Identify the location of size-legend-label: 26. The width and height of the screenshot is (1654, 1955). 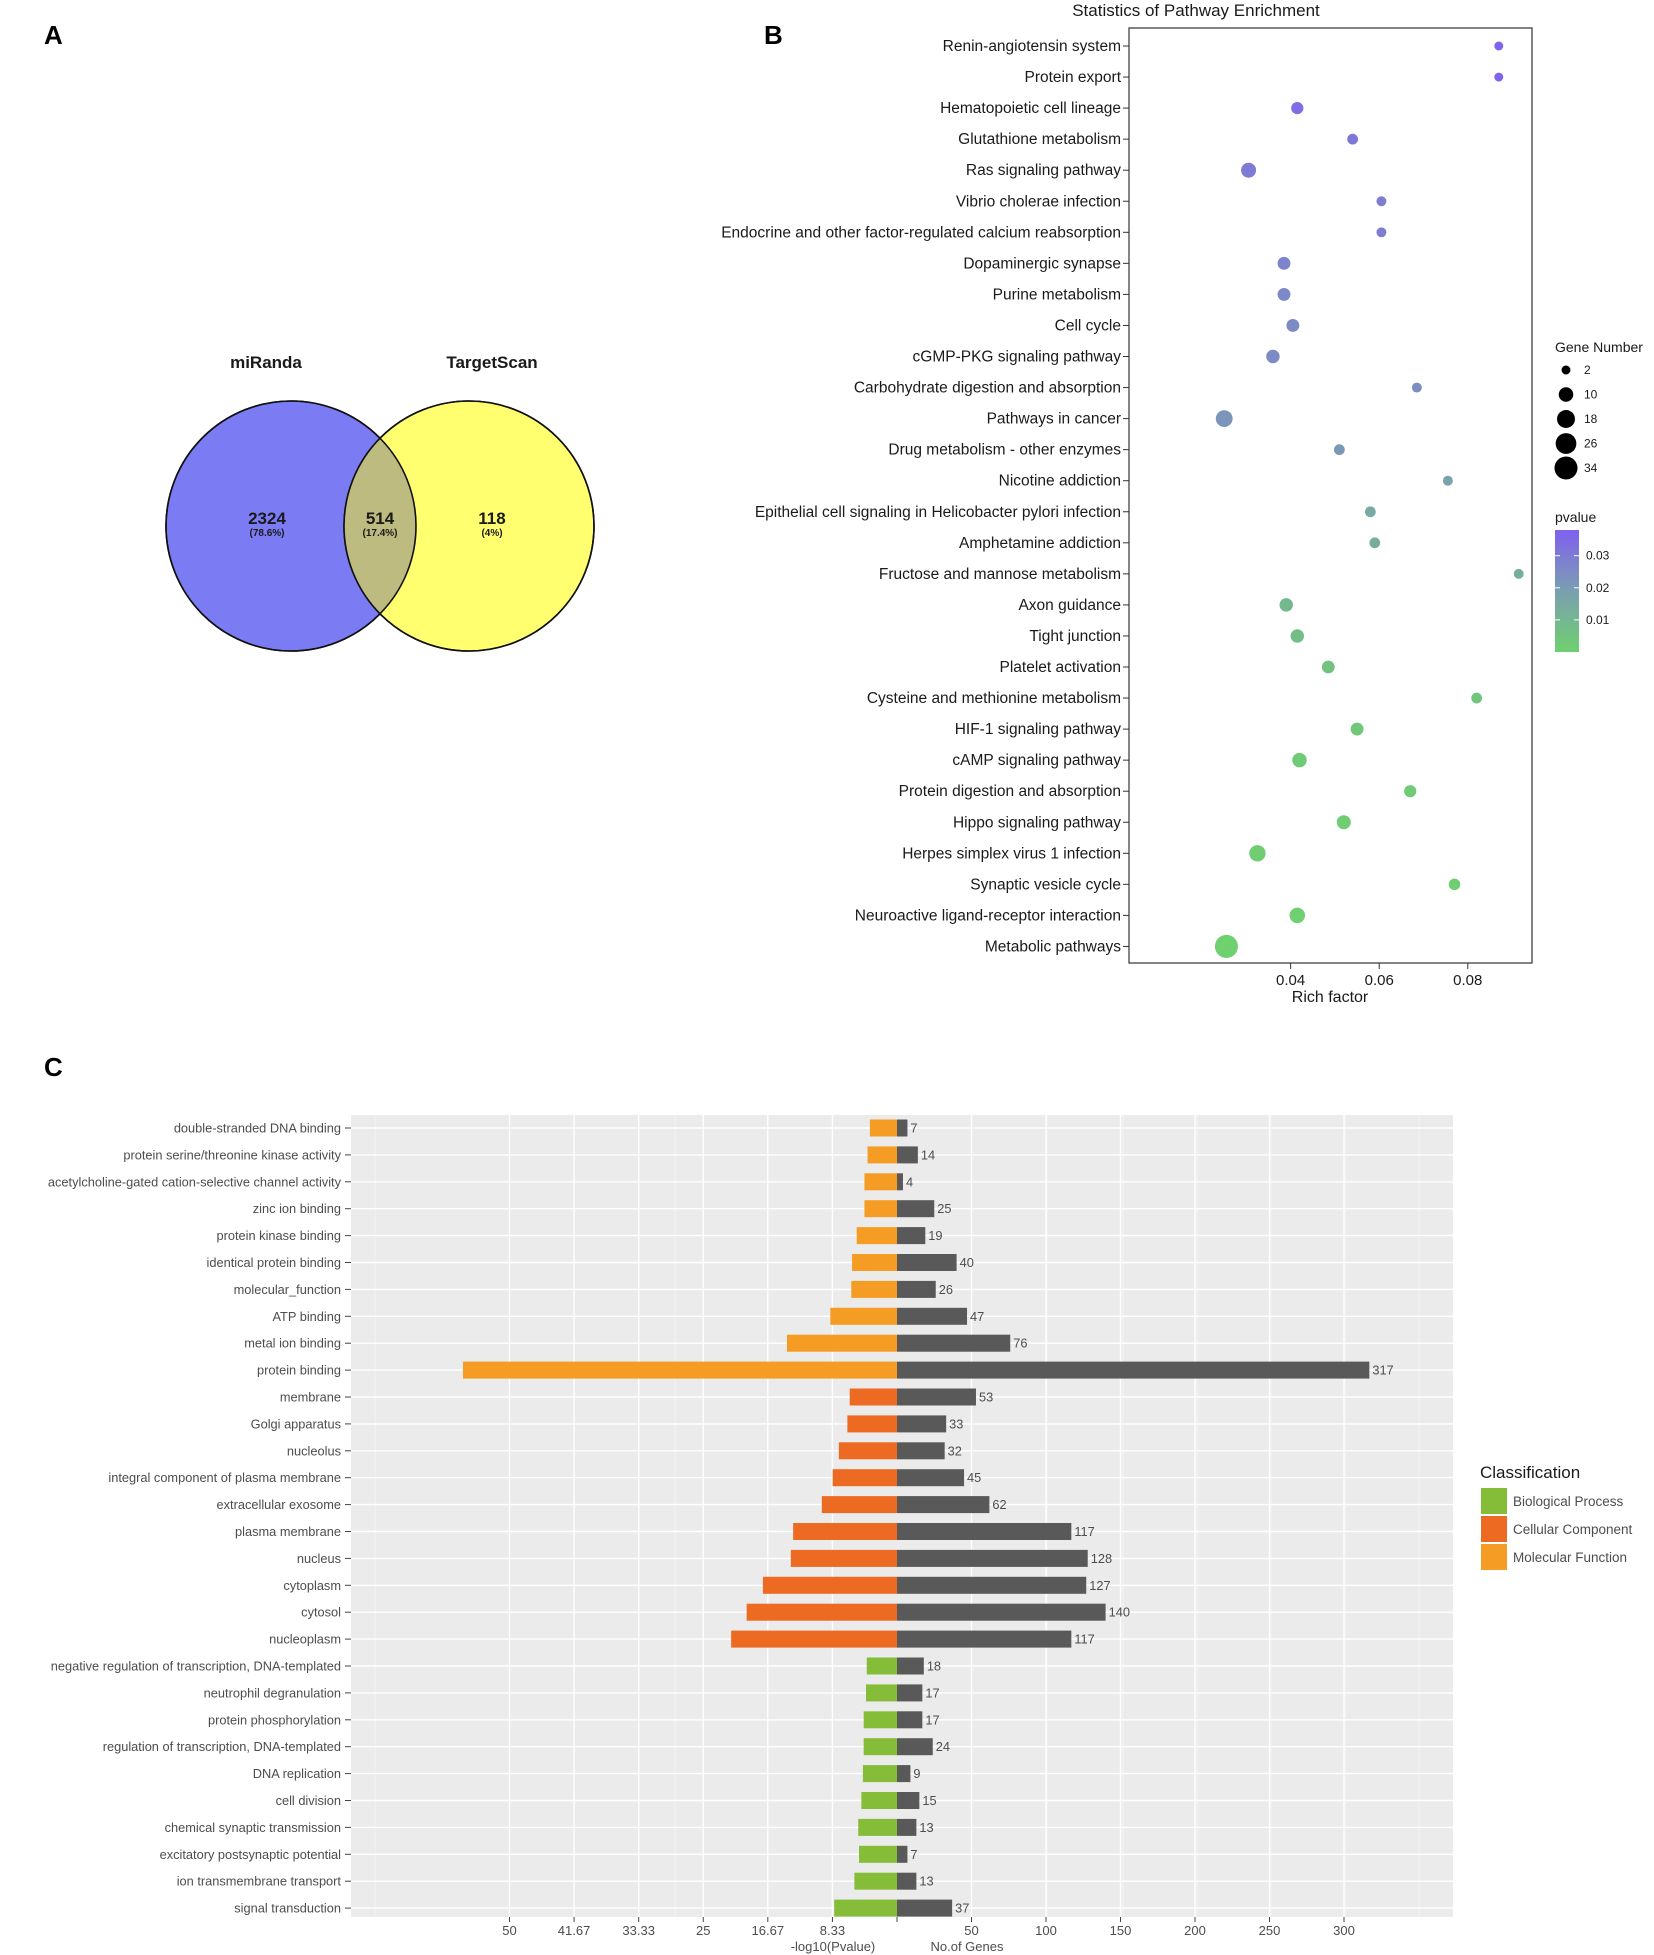
(1591, 444).